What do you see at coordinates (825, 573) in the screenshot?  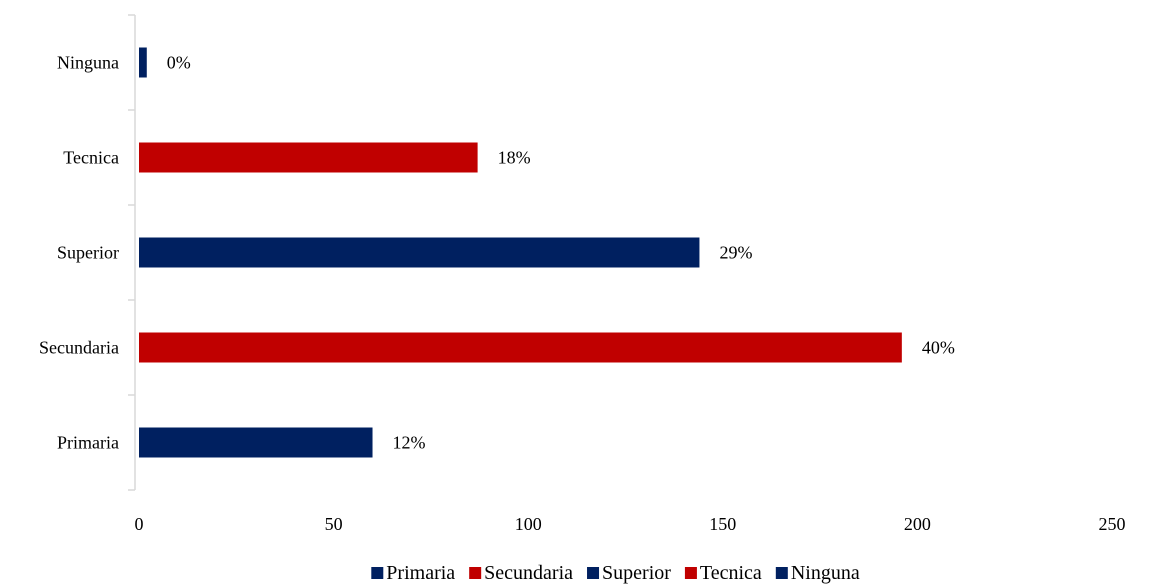 I see `legend-label: Ninguna` at bounding box center [825, 573].